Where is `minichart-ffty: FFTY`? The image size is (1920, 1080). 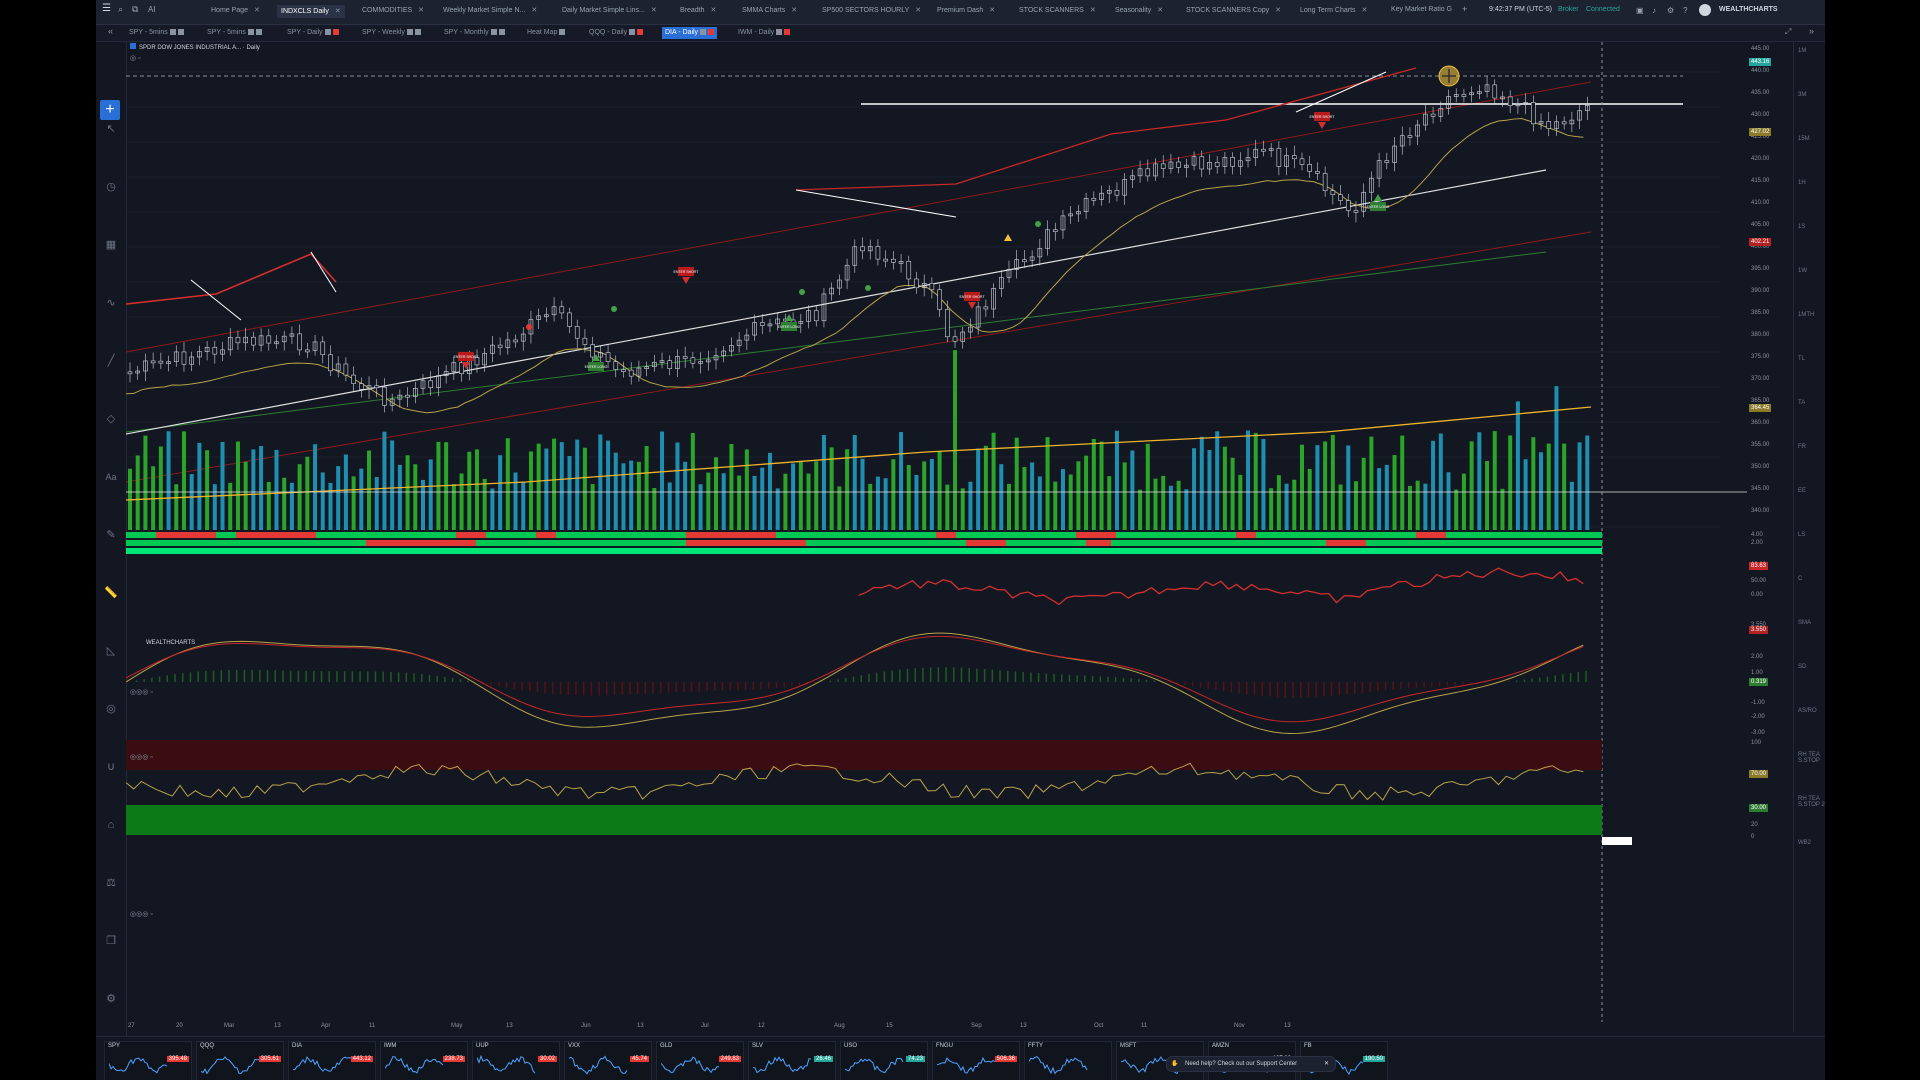
minichart-ffty: FFTY is located at coordinates (1068, 1060).